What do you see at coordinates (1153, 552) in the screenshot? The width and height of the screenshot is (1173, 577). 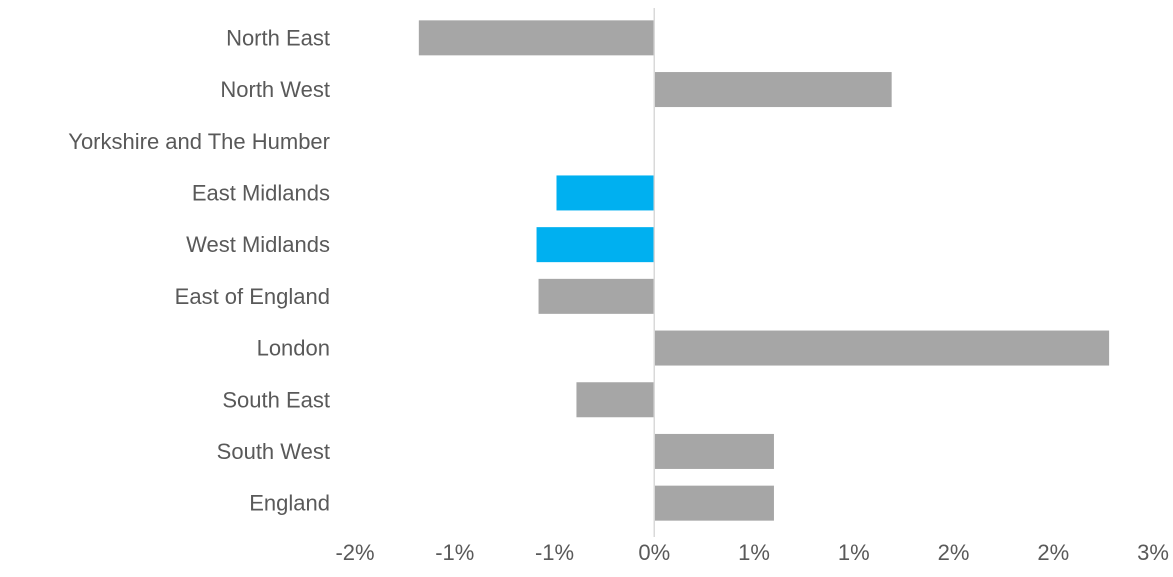 I see `x-tick-label: 3%` at bounding box center [1153, 552].